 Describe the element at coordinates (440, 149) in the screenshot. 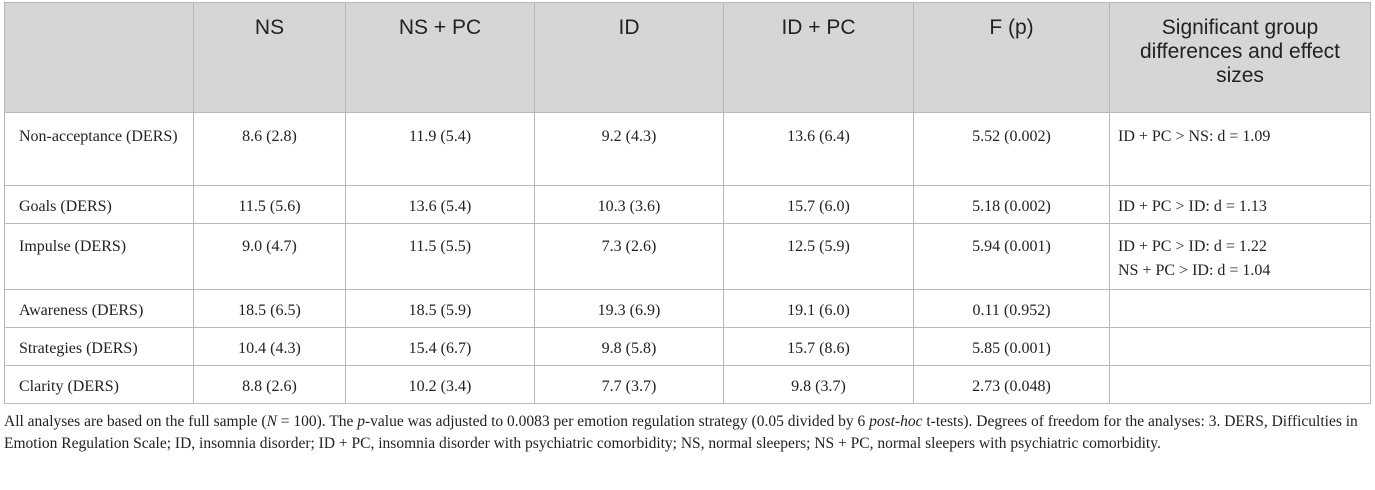

I see `cell-ns-pc: 11.9 (5.4)` at that location.